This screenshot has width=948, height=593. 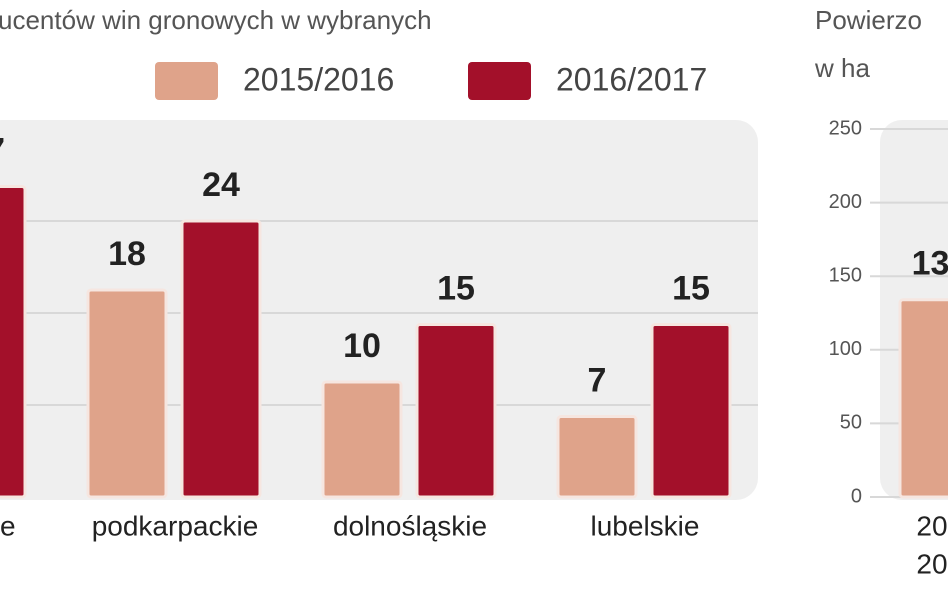 What do you see at coordinates (318, 79) in the screenshot?
I see `legend-label: 2015/2016` at bounding box center [318, 79].